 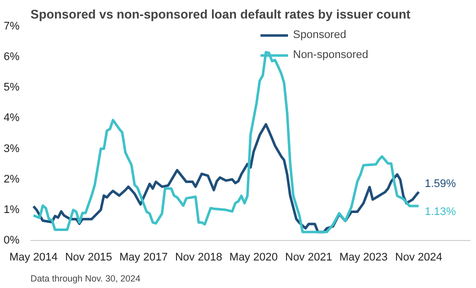 I want to click on x-tick-label: May 2017, so click(x=143, y=258).